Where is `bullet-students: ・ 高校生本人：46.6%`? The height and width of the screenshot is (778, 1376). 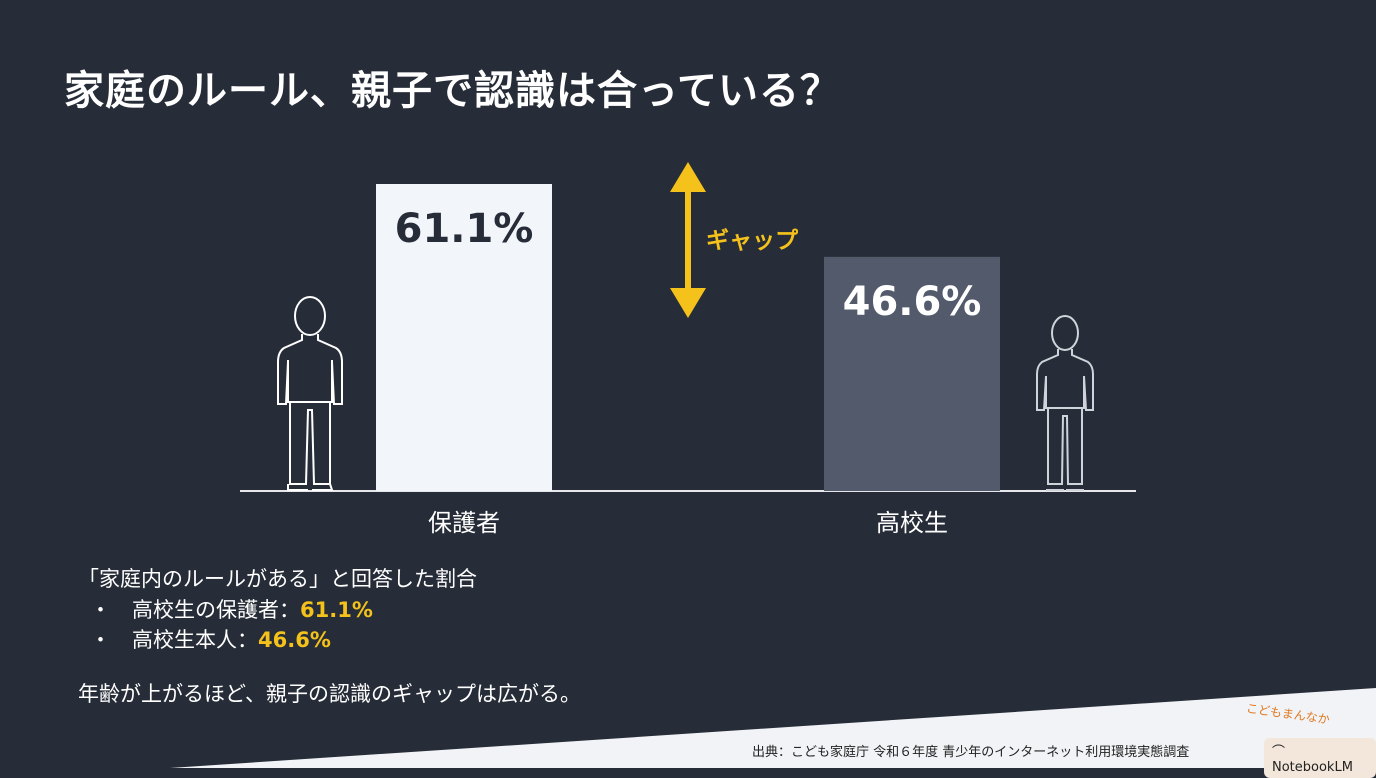 bullet-students: ・ 高校生本人：46.6% is located at coordinates (210, 639).